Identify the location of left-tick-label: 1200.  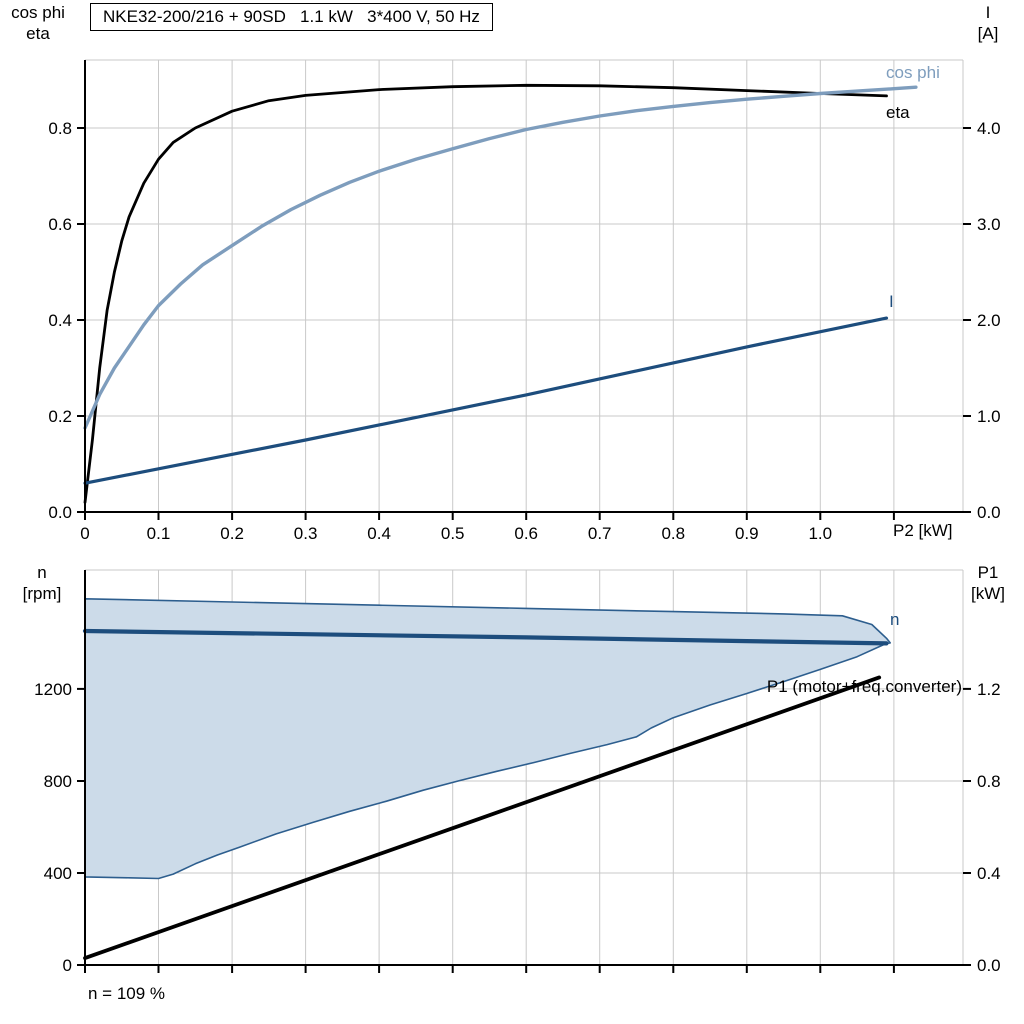
(53, 689).